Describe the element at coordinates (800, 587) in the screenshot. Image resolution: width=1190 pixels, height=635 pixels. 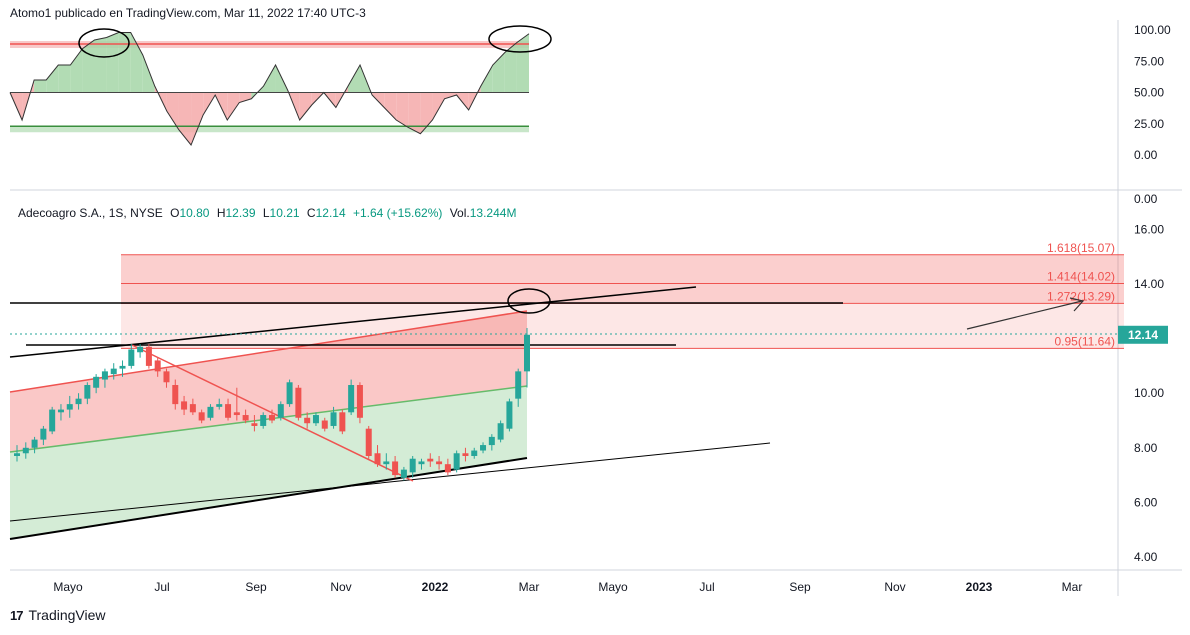
I see `time-xtick-label: Sep` at that location.